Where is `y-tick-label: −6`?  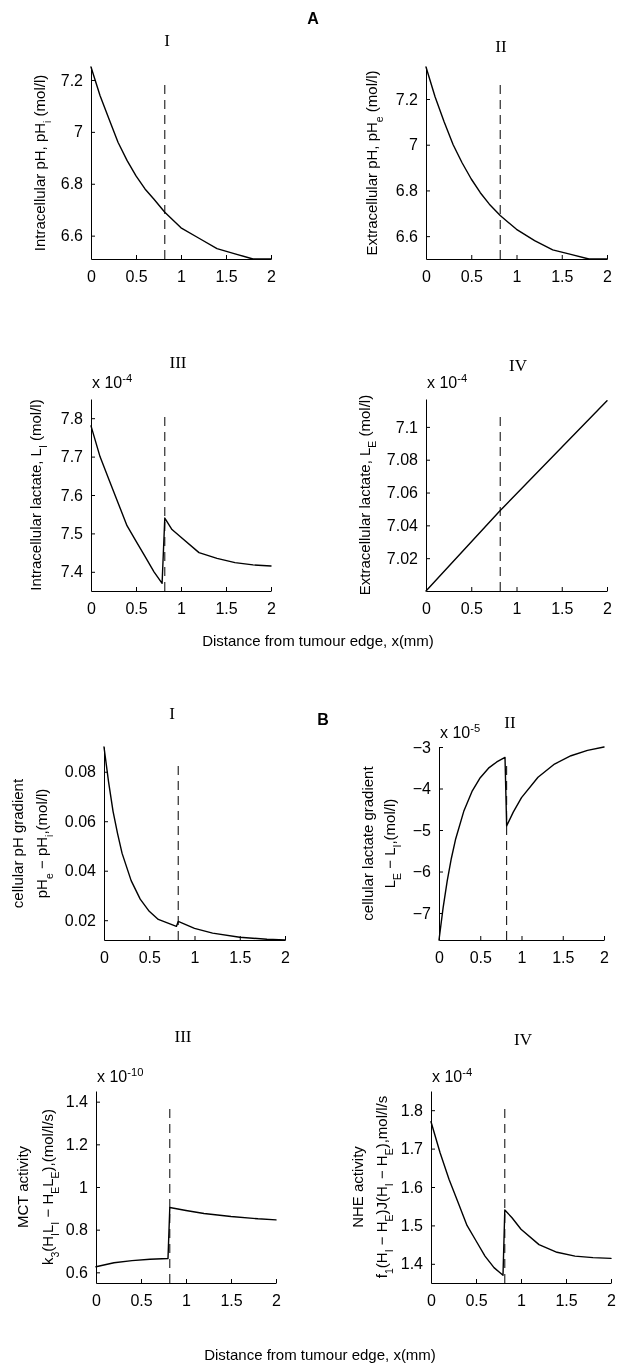 y-tick-label: −6 is located at coordinates (422, 872).